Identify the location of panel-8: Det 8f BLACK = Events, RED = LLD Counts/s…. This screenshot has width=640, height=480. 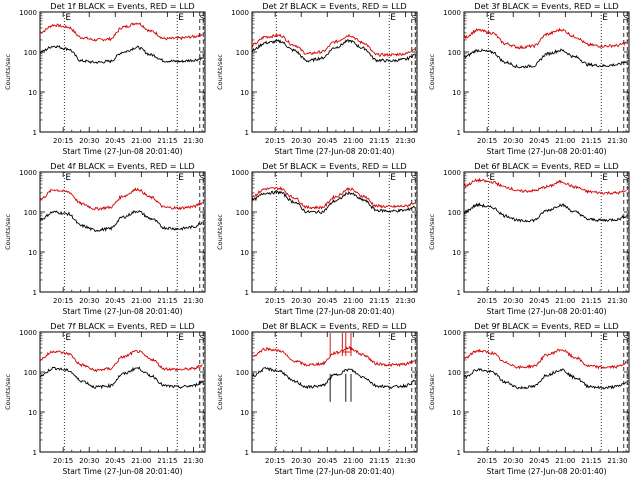
(317, 398).